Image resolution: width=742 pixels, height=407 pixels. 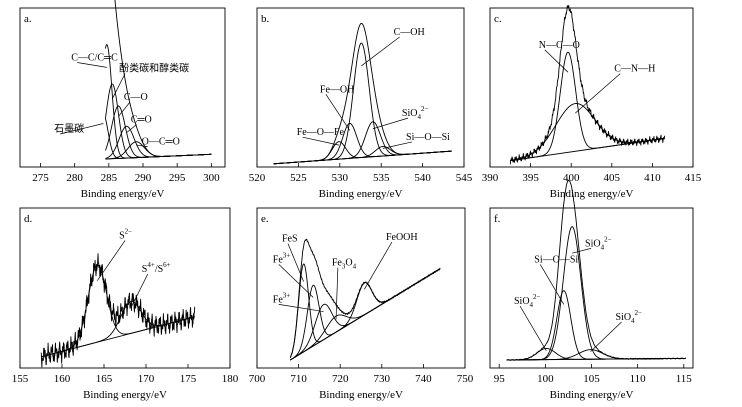 I want to click on x-tick-label: 170, so click(x=146, y=379).